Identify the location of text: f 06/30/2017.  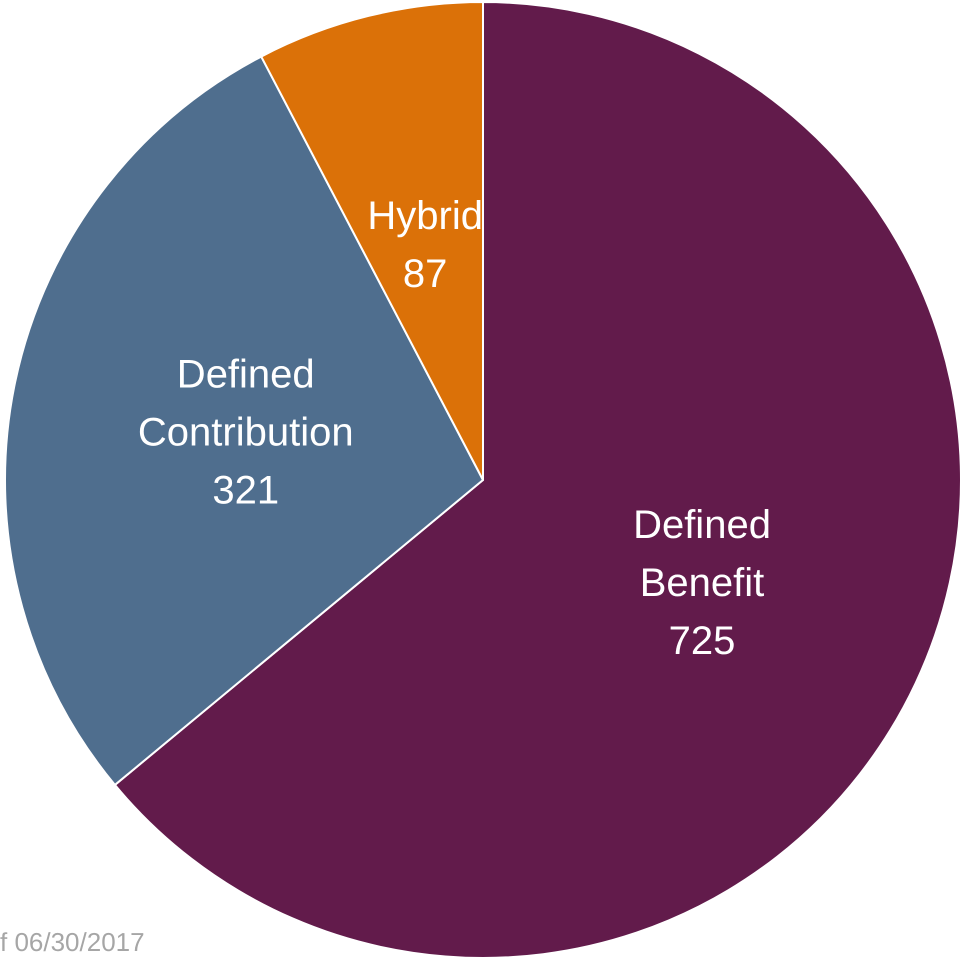
(72, 942).